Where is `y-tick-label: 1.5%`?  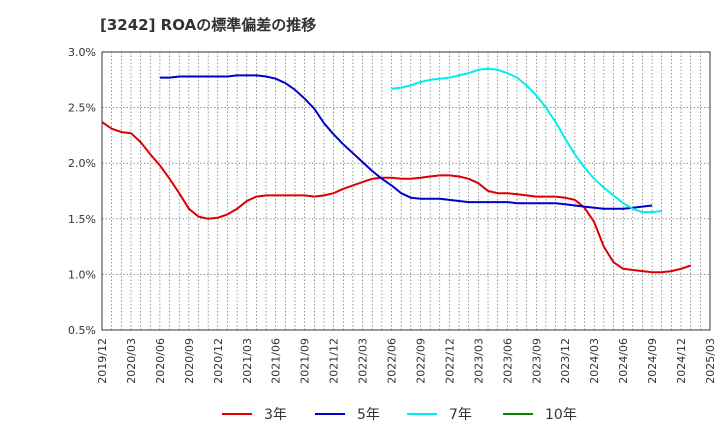 y-tick-label: 1.5% is located at coordinates (82, 219).